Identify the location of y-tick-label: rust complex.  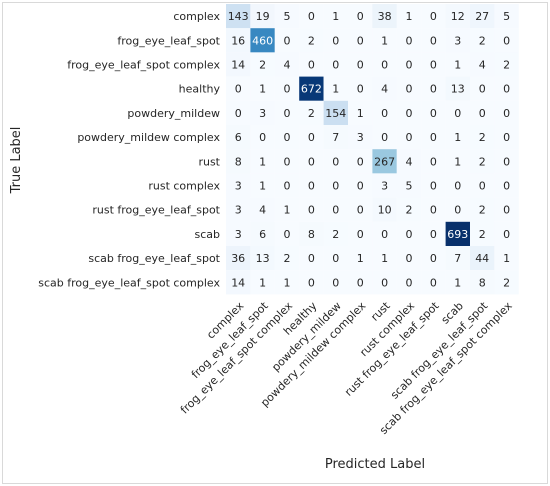
(184, 186).